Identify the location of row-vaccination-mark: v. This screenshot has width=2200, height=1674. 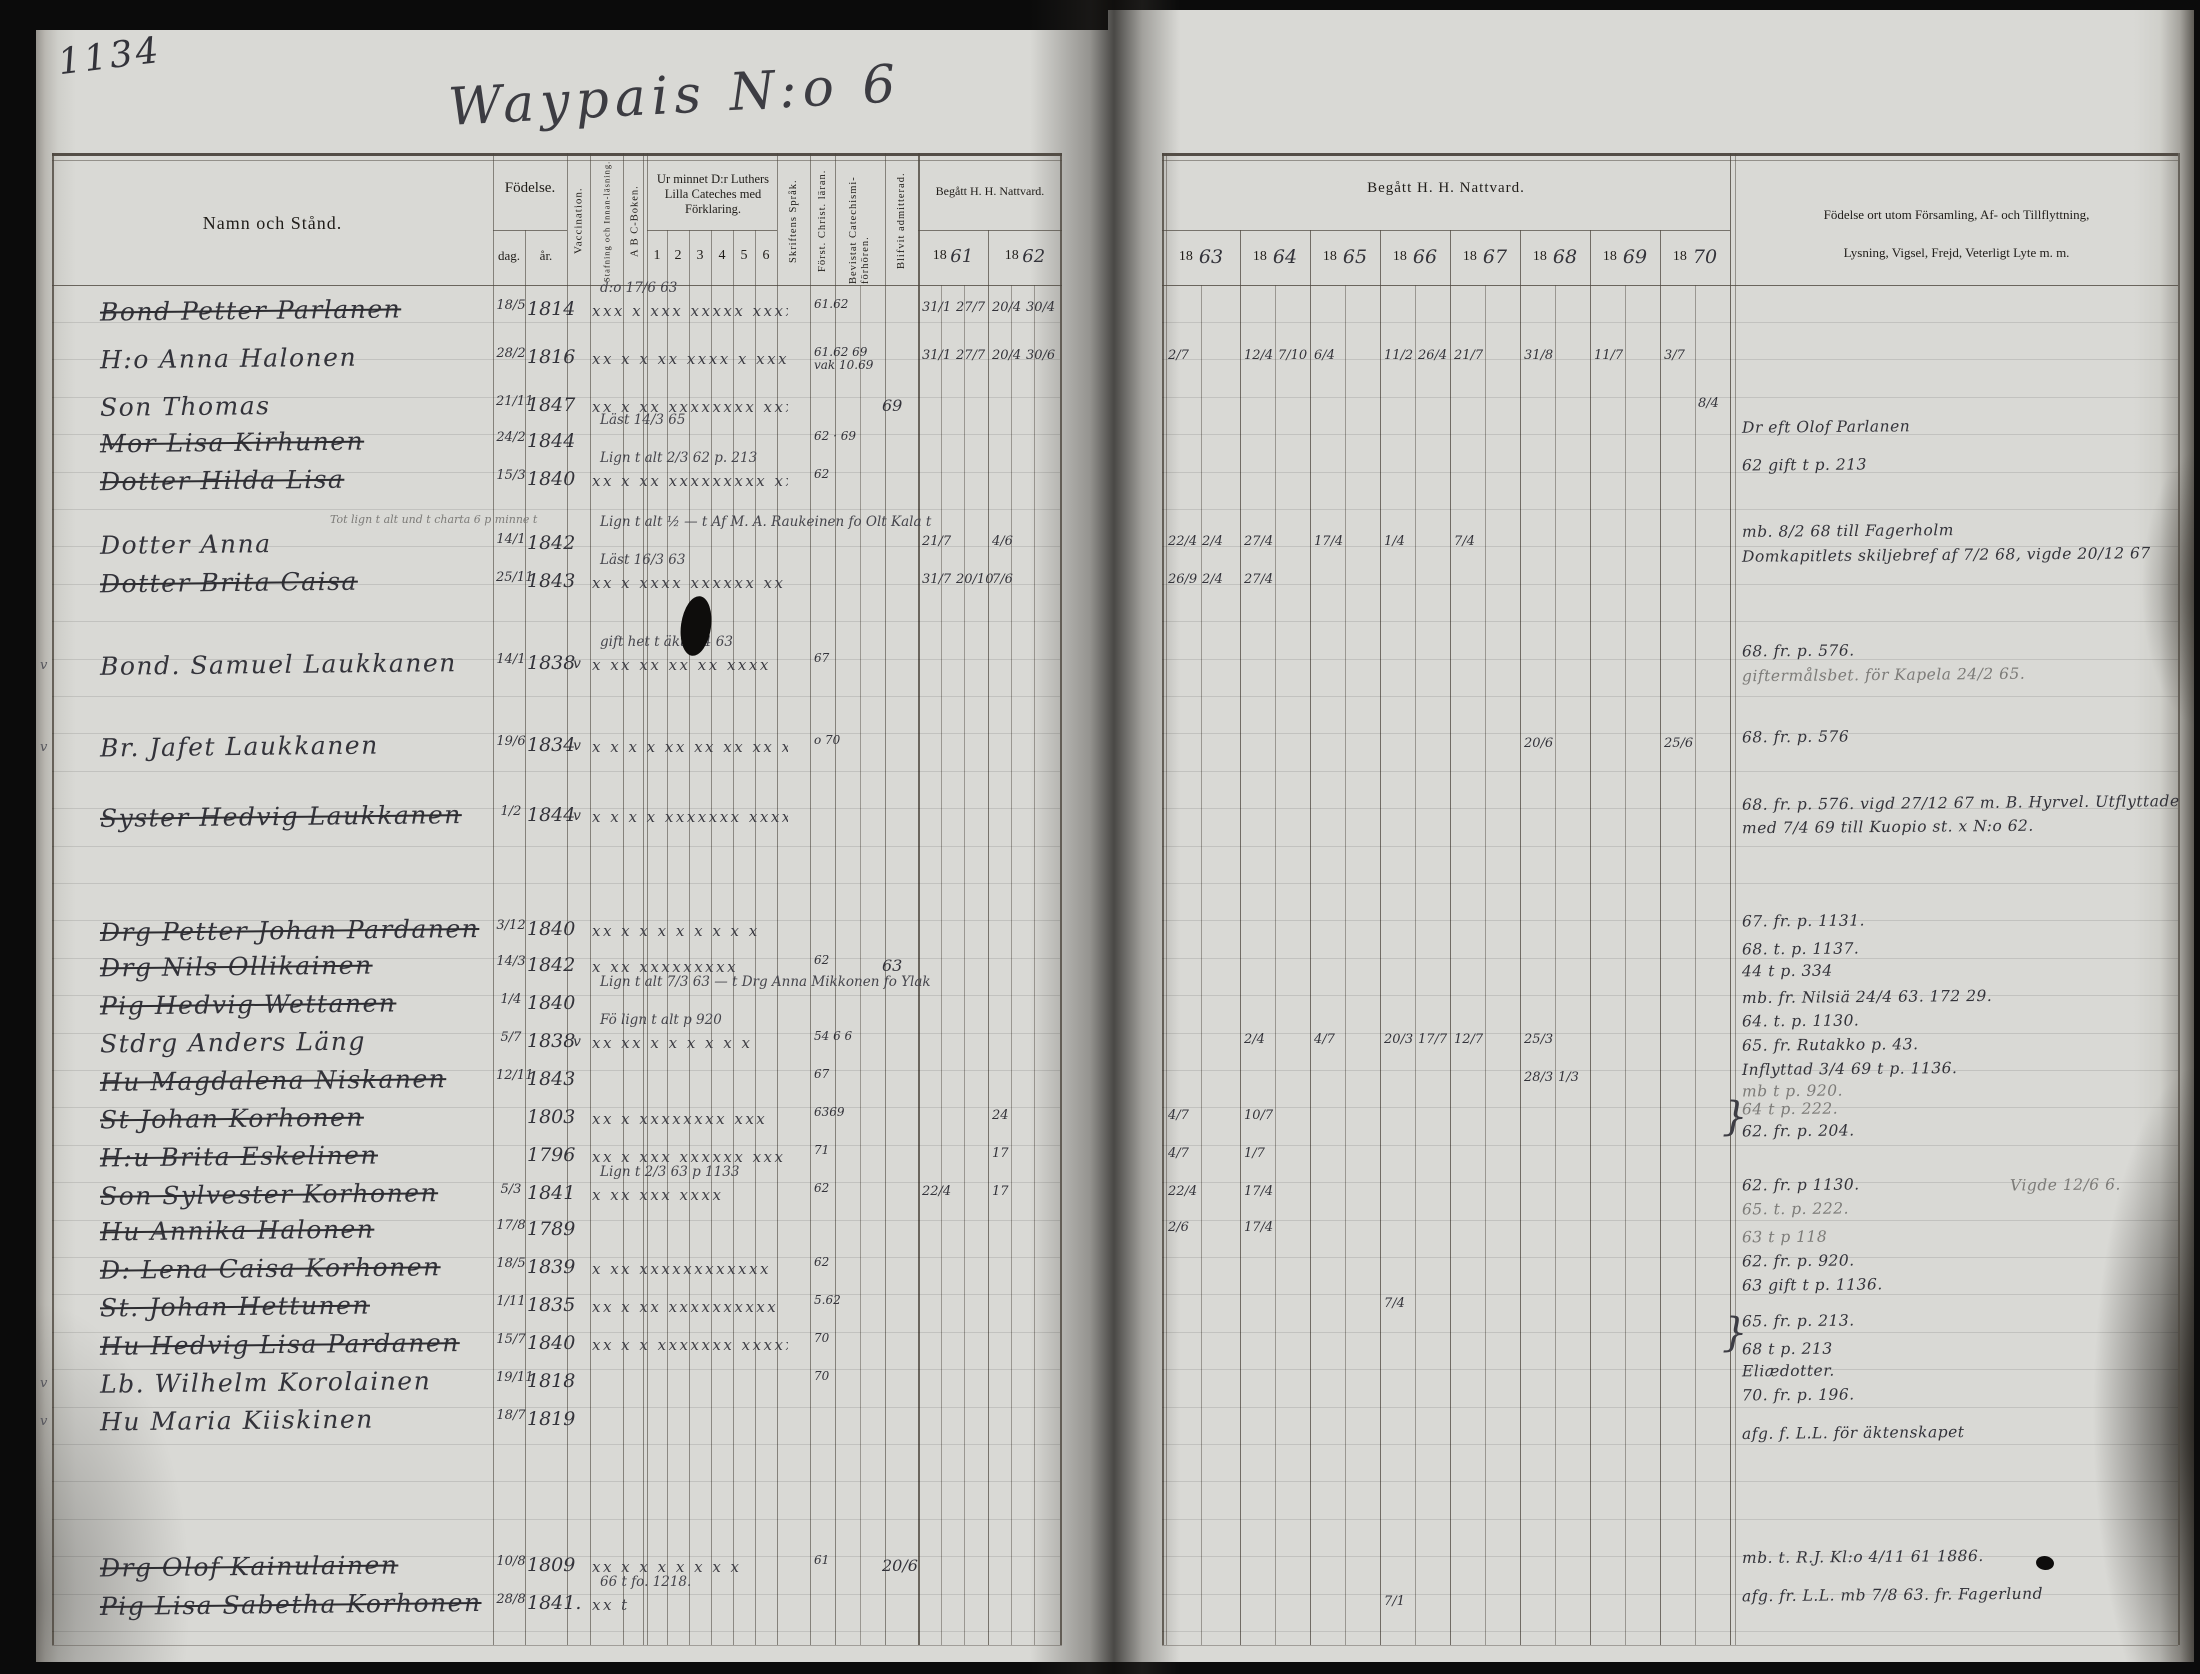
(577, 746).